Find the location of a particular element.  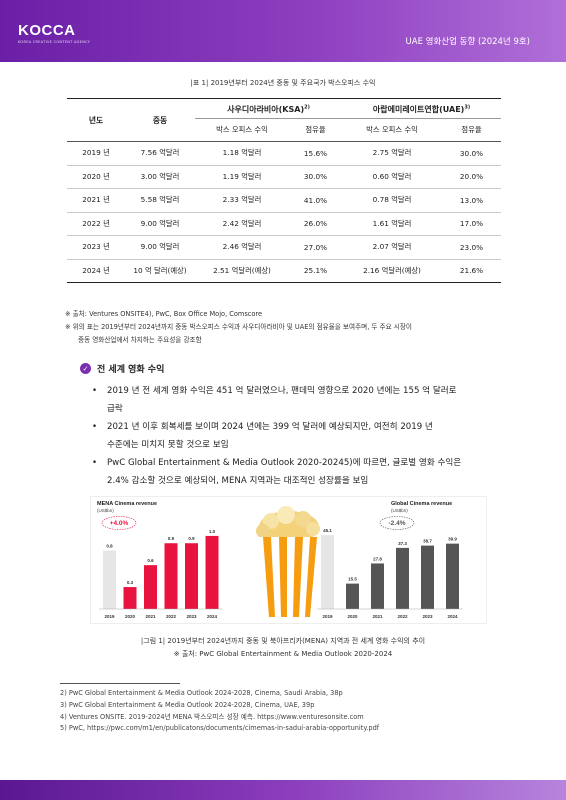

header-uae: 아랍에미레이트연합(UAE)3) is located at coordinates (421, 110).